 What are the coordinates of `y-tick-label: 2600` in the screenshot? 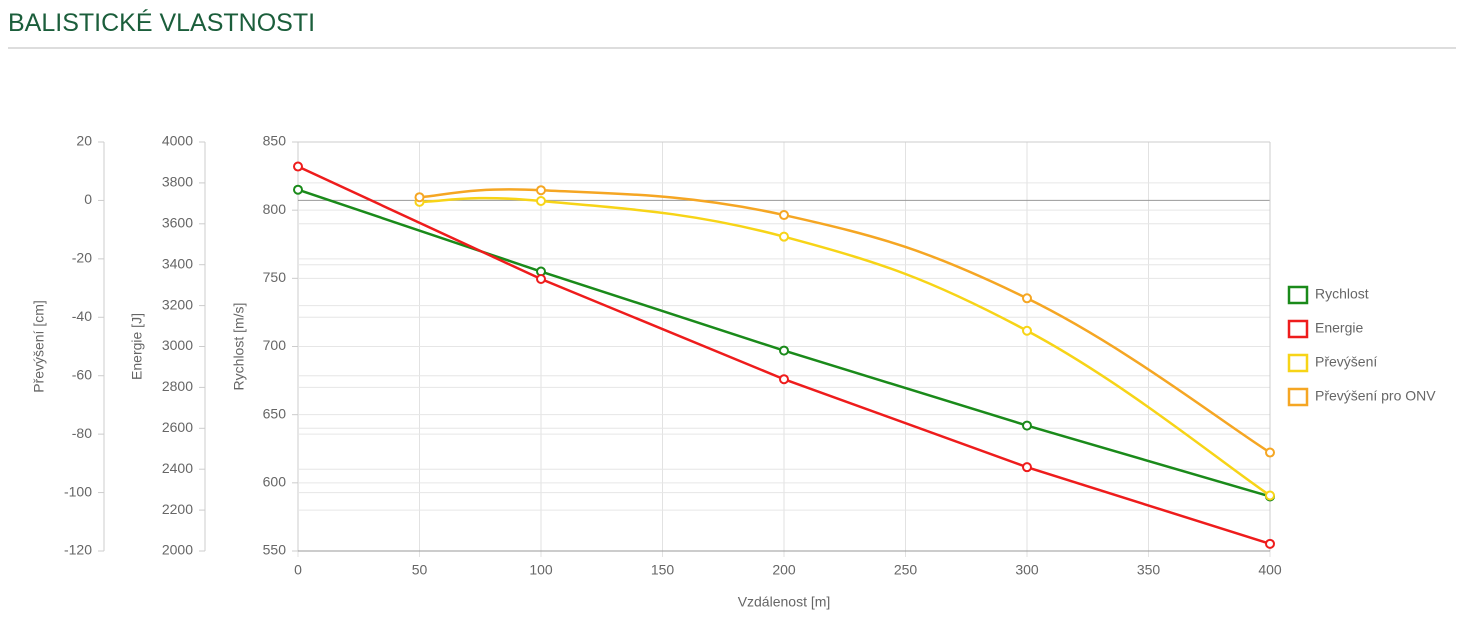 It's located at (177, 427).